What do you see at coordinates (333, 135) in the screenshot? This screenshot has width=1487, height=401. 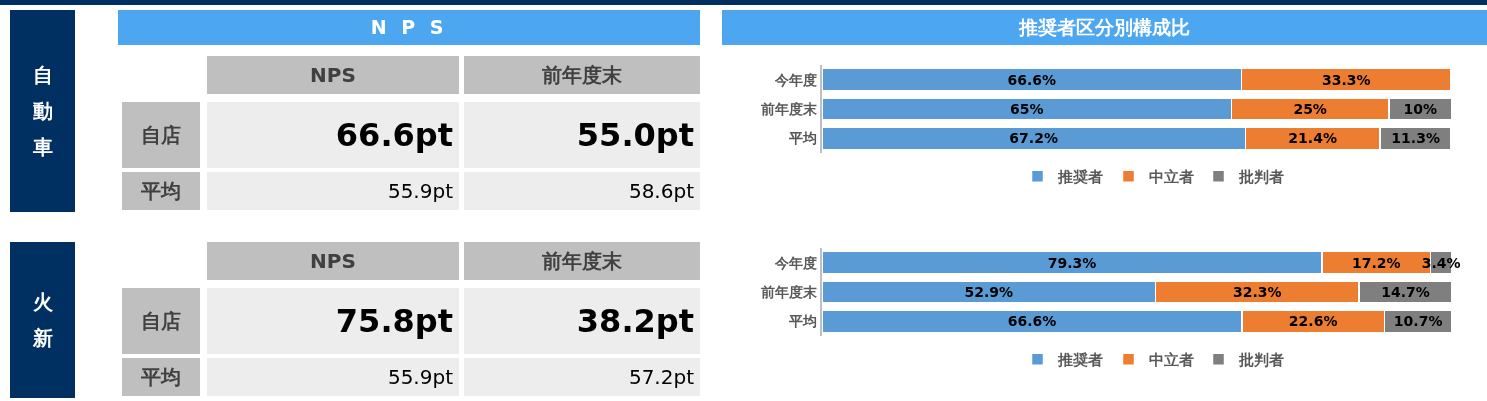 I see `text: 66.6pt` at bounding box center [333, 135].